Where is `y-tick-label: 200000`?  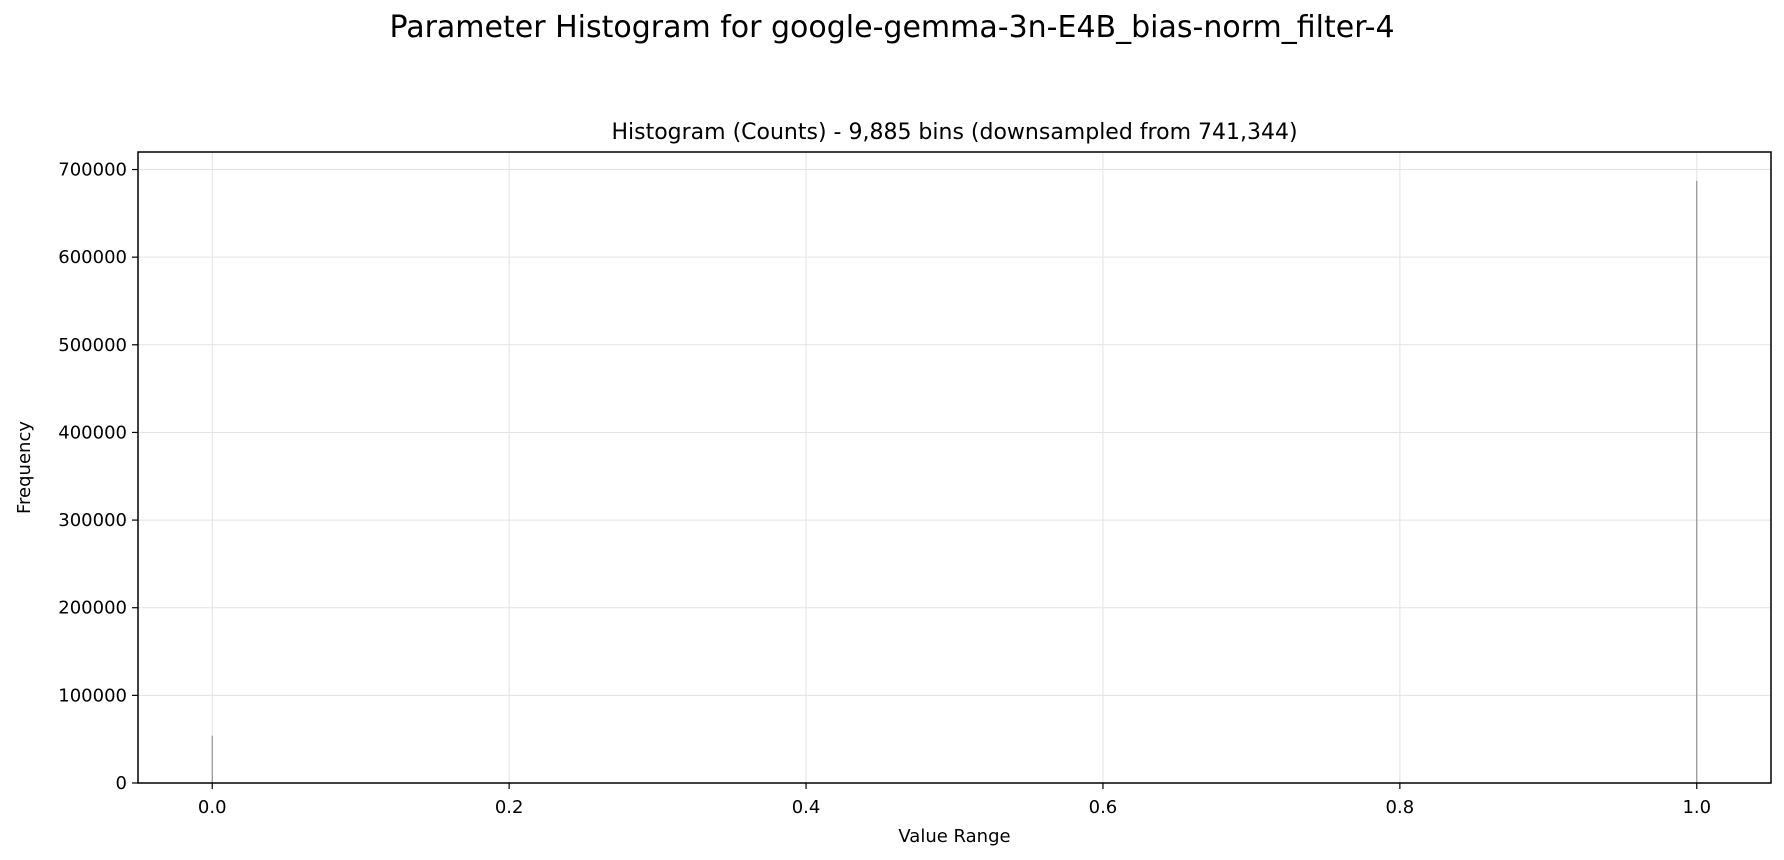 y-tick-label: 200000 is located at coordinates (92, 608).